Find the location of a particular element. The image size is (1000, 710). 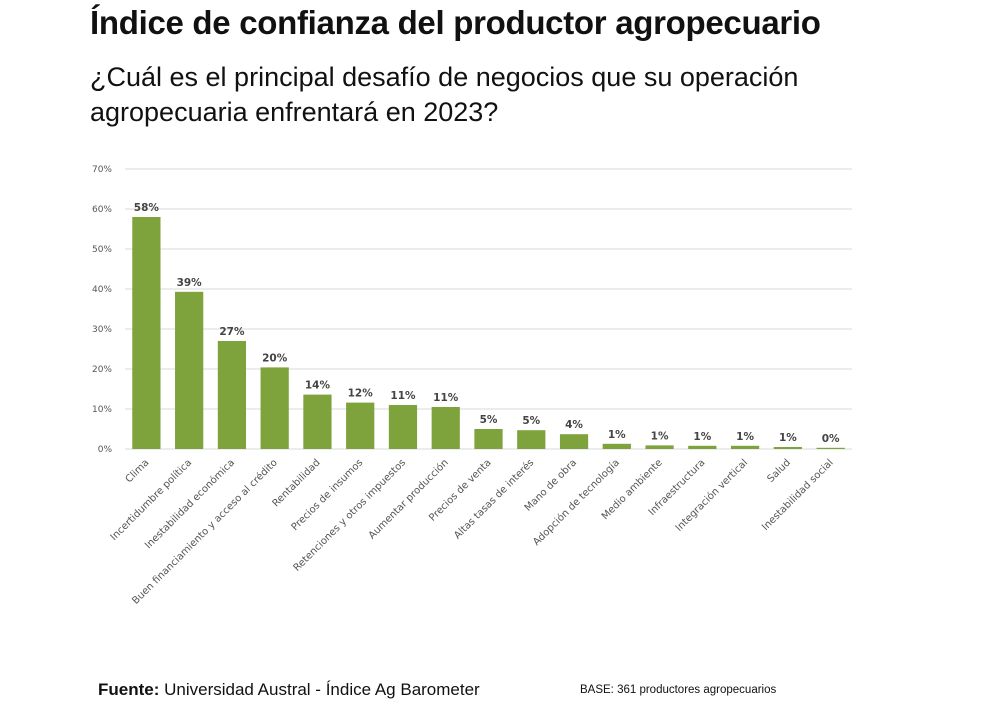

y-tick-label: 30% is located at coordinates (102, 330).